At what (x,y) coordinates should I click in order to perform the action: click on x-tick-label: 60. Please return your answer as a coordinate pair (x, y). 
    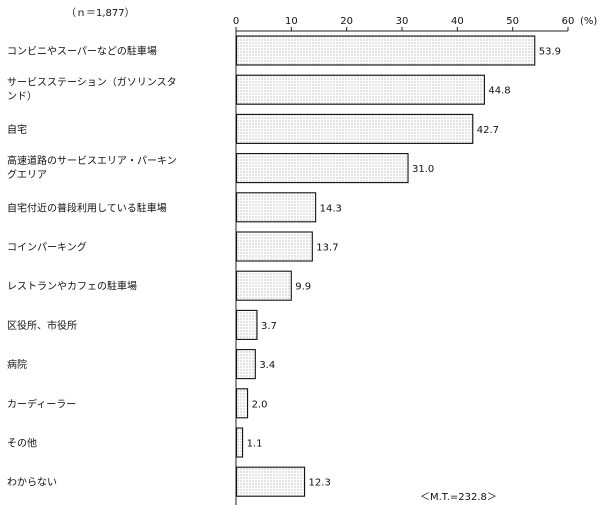
    Looking at the image, I should click on (568, 21).